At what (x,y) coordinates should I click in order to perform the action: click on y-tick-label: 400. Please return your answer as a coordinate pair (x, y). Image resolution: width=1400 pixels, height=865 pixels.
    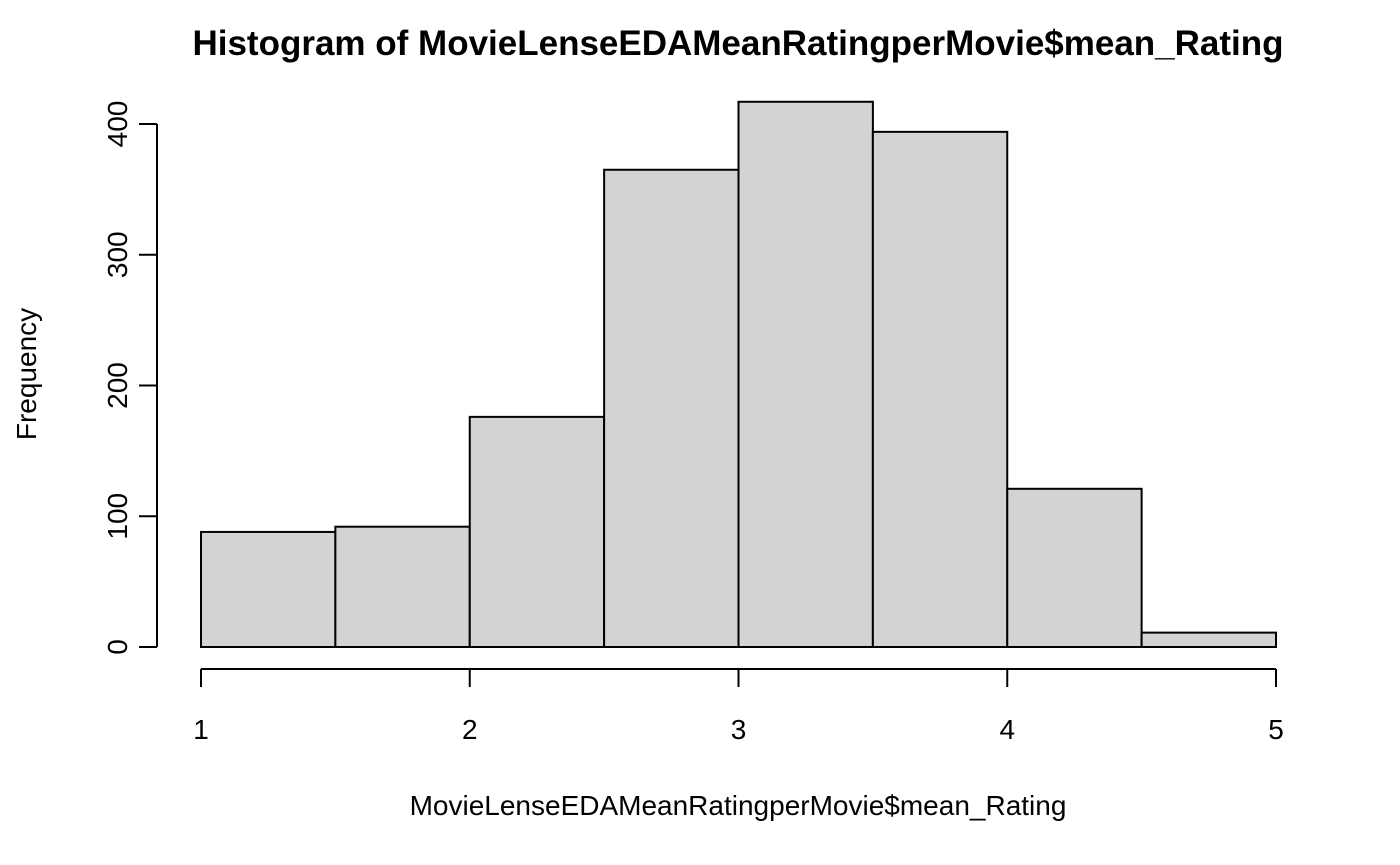
    Looking at the image, I should click on (117, 124).